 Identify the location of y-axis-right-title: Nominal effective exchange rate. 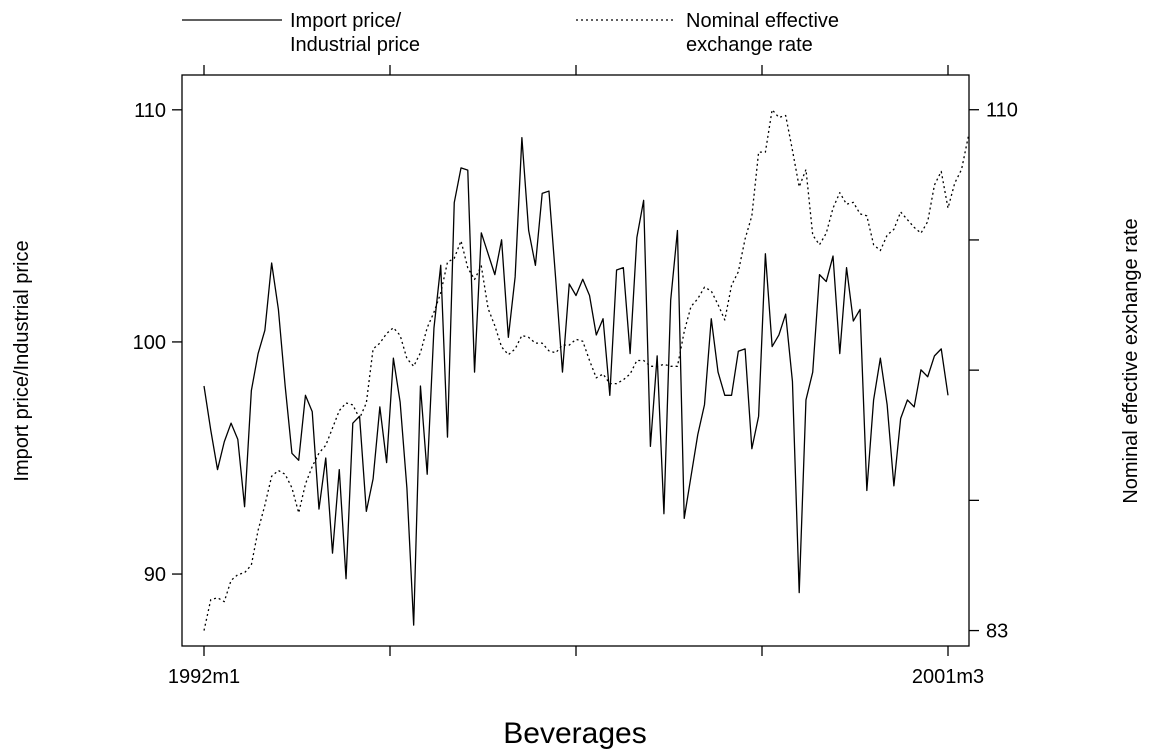
(1131, 360).